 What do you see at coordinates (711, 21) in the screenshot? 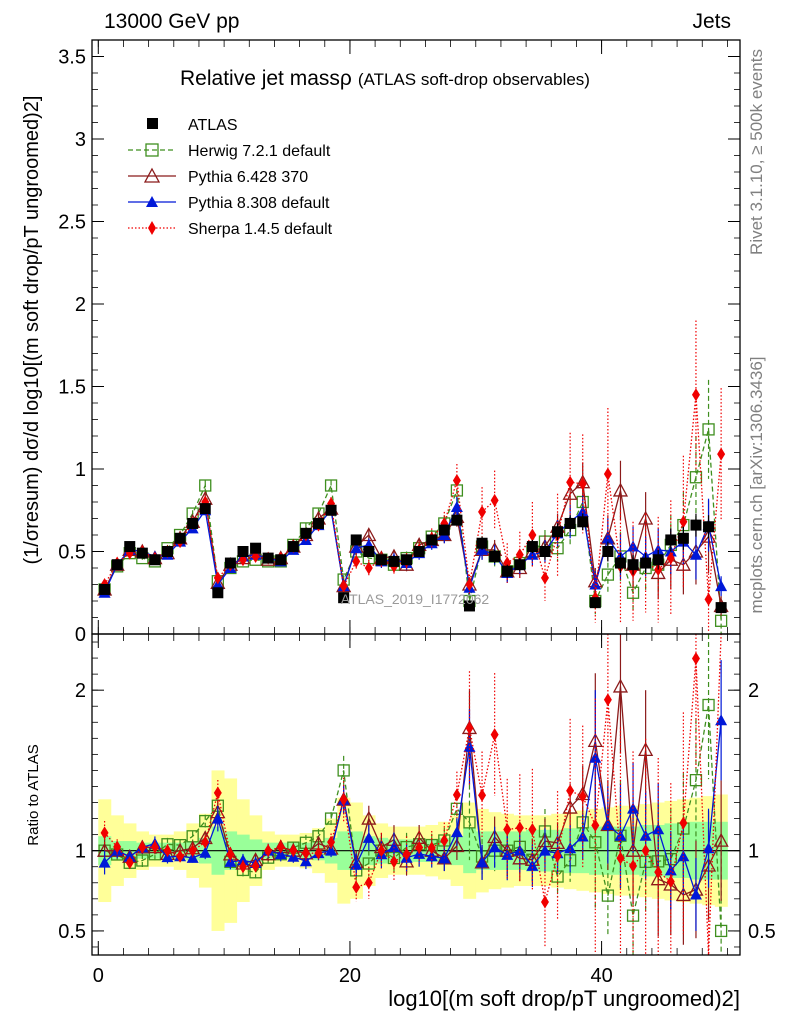
I see `process-label: Jets` at bounding box center [711, 21].